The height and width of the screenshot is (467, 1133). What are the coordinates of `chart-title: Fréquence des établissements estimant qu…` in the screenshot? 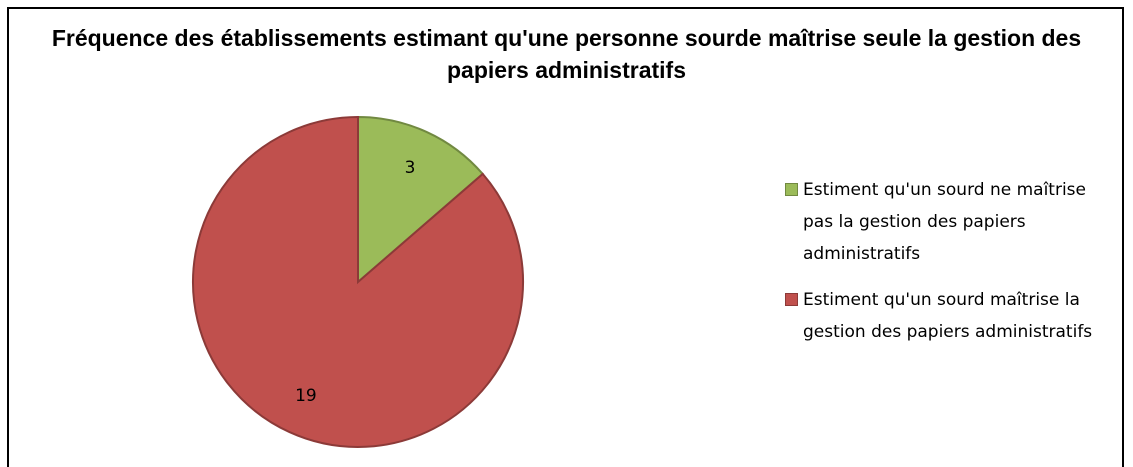 It's located at (566, 54).